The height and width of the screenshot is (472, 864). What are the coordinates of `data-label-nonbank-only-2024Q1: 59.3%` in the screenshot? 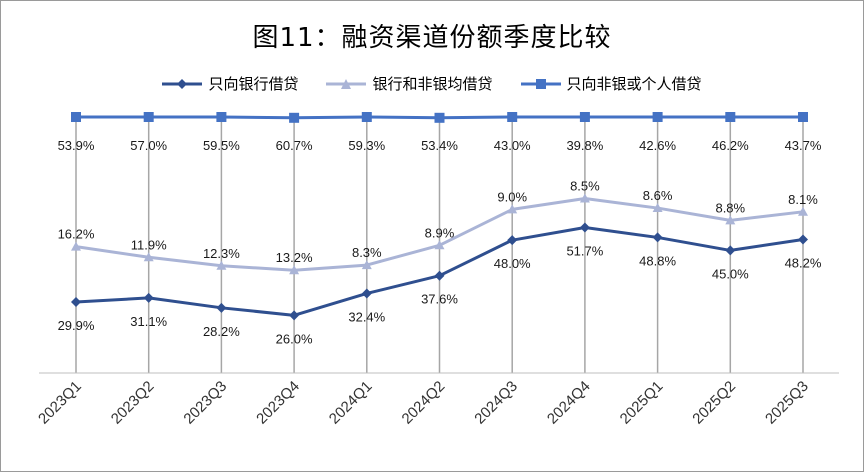 It's located at (366, 145).